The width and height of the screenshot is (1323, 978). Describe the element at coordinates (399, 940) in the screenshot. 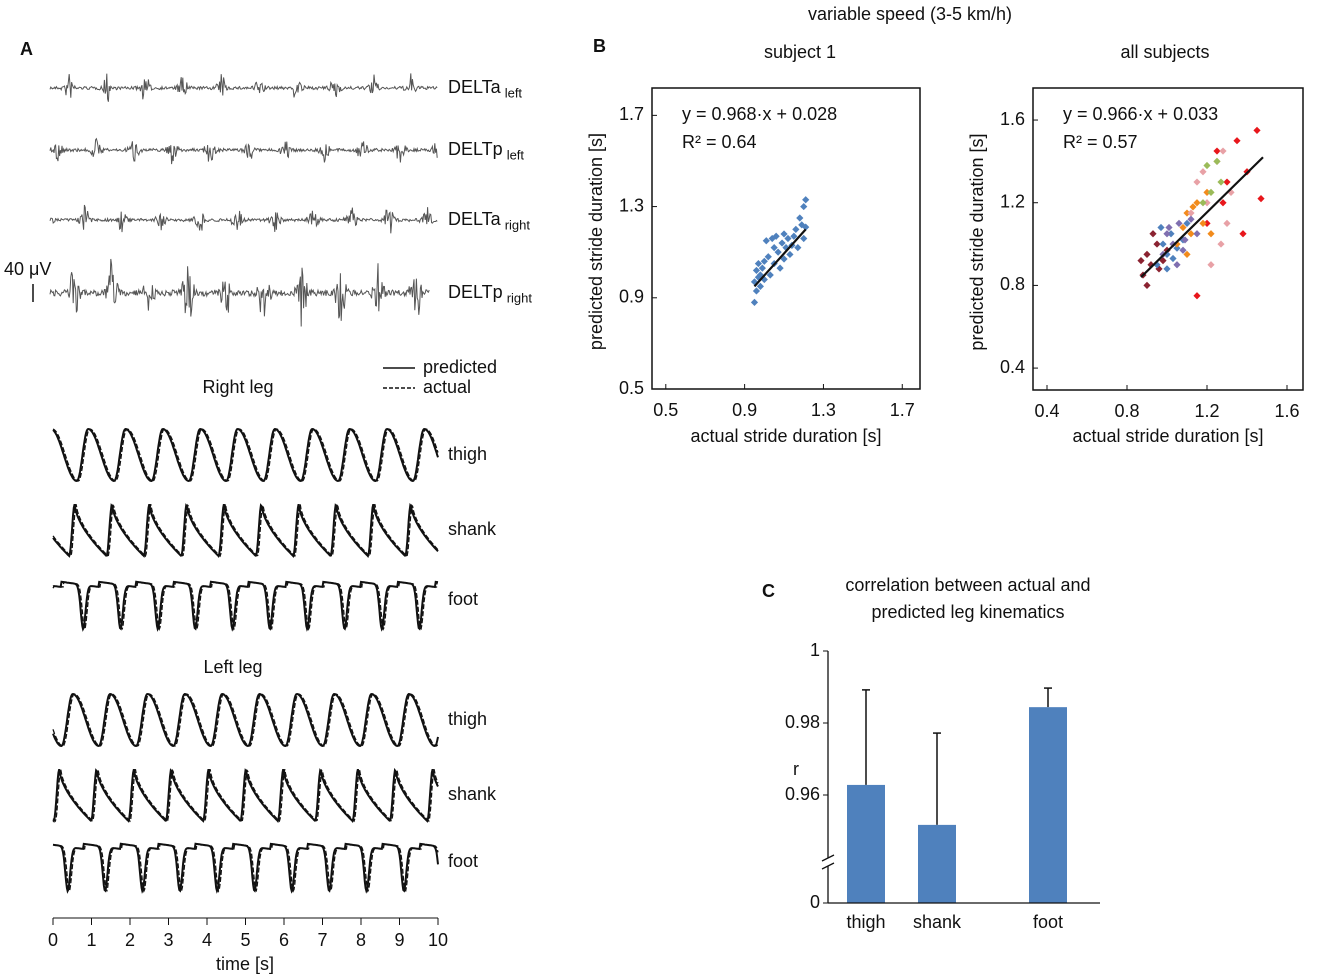

I see `x-tick-label: 9` at that location.